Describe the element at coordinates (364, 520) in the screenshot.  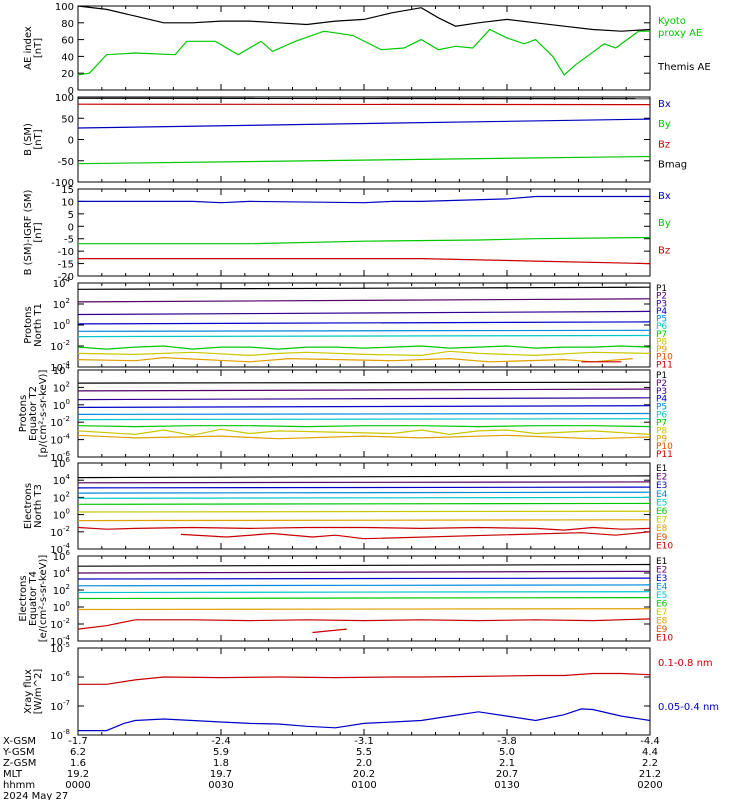
I see `series-line-e8` at that location.